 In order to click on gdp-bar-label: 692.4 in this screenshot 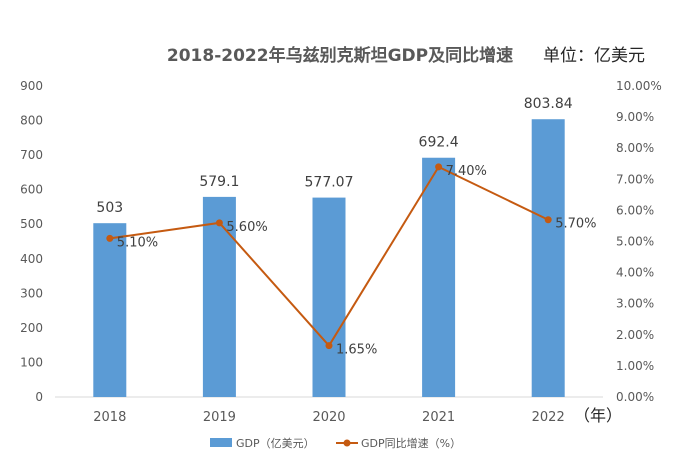, I will do `click(439, 143)`.